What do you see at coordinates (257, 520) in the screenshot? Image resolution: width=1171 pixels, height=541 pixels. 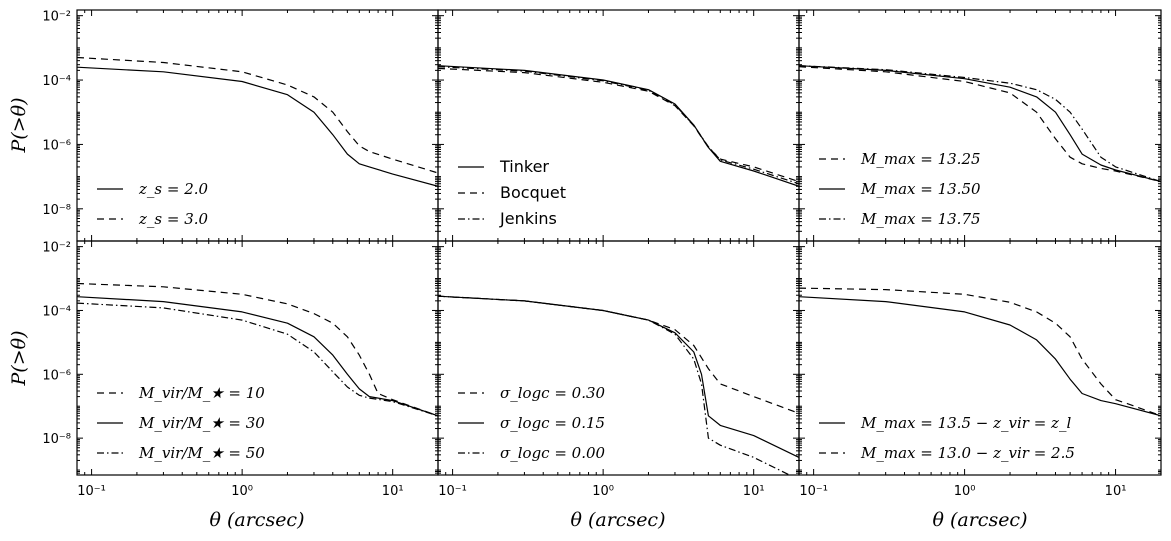 I see `xlabel-left: θ (arcsec)` at bounding box center [257, 520].